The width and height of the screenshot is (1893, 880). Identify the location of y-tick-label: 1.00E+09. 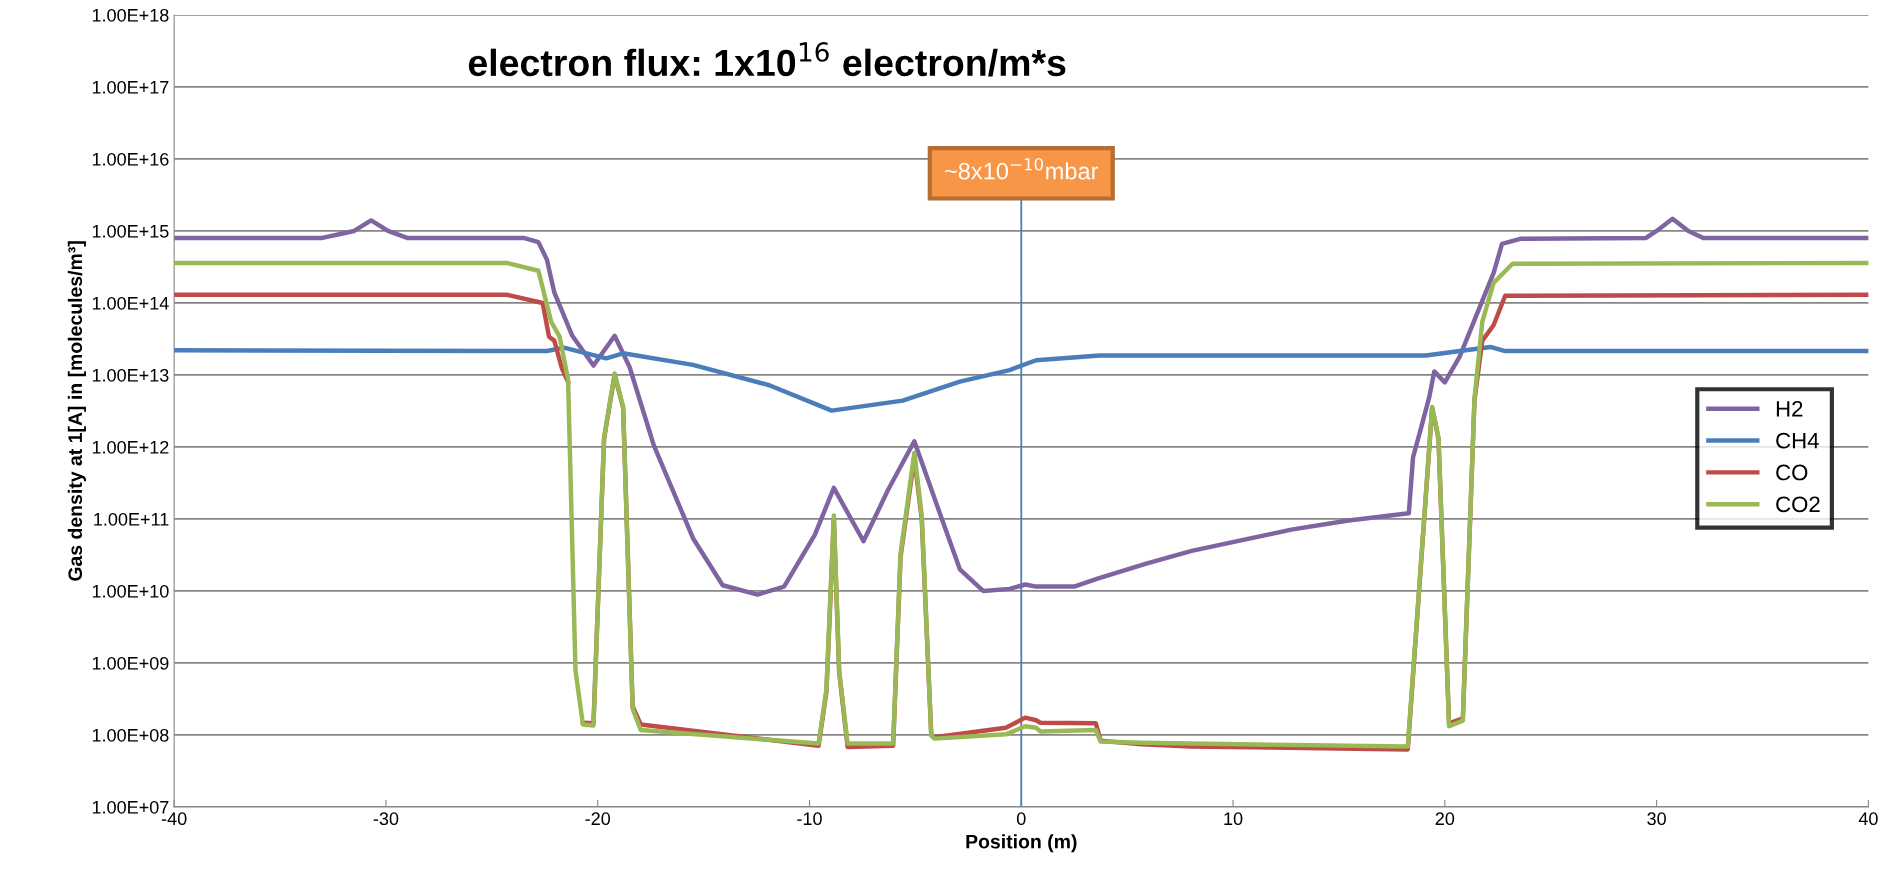
(130, 663).